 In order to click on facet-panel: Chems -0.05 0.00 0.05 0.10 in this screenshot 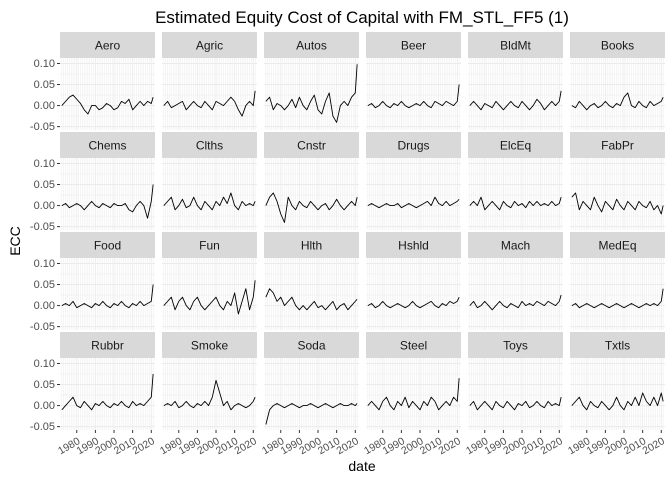, I will do `click(92, 182)`.